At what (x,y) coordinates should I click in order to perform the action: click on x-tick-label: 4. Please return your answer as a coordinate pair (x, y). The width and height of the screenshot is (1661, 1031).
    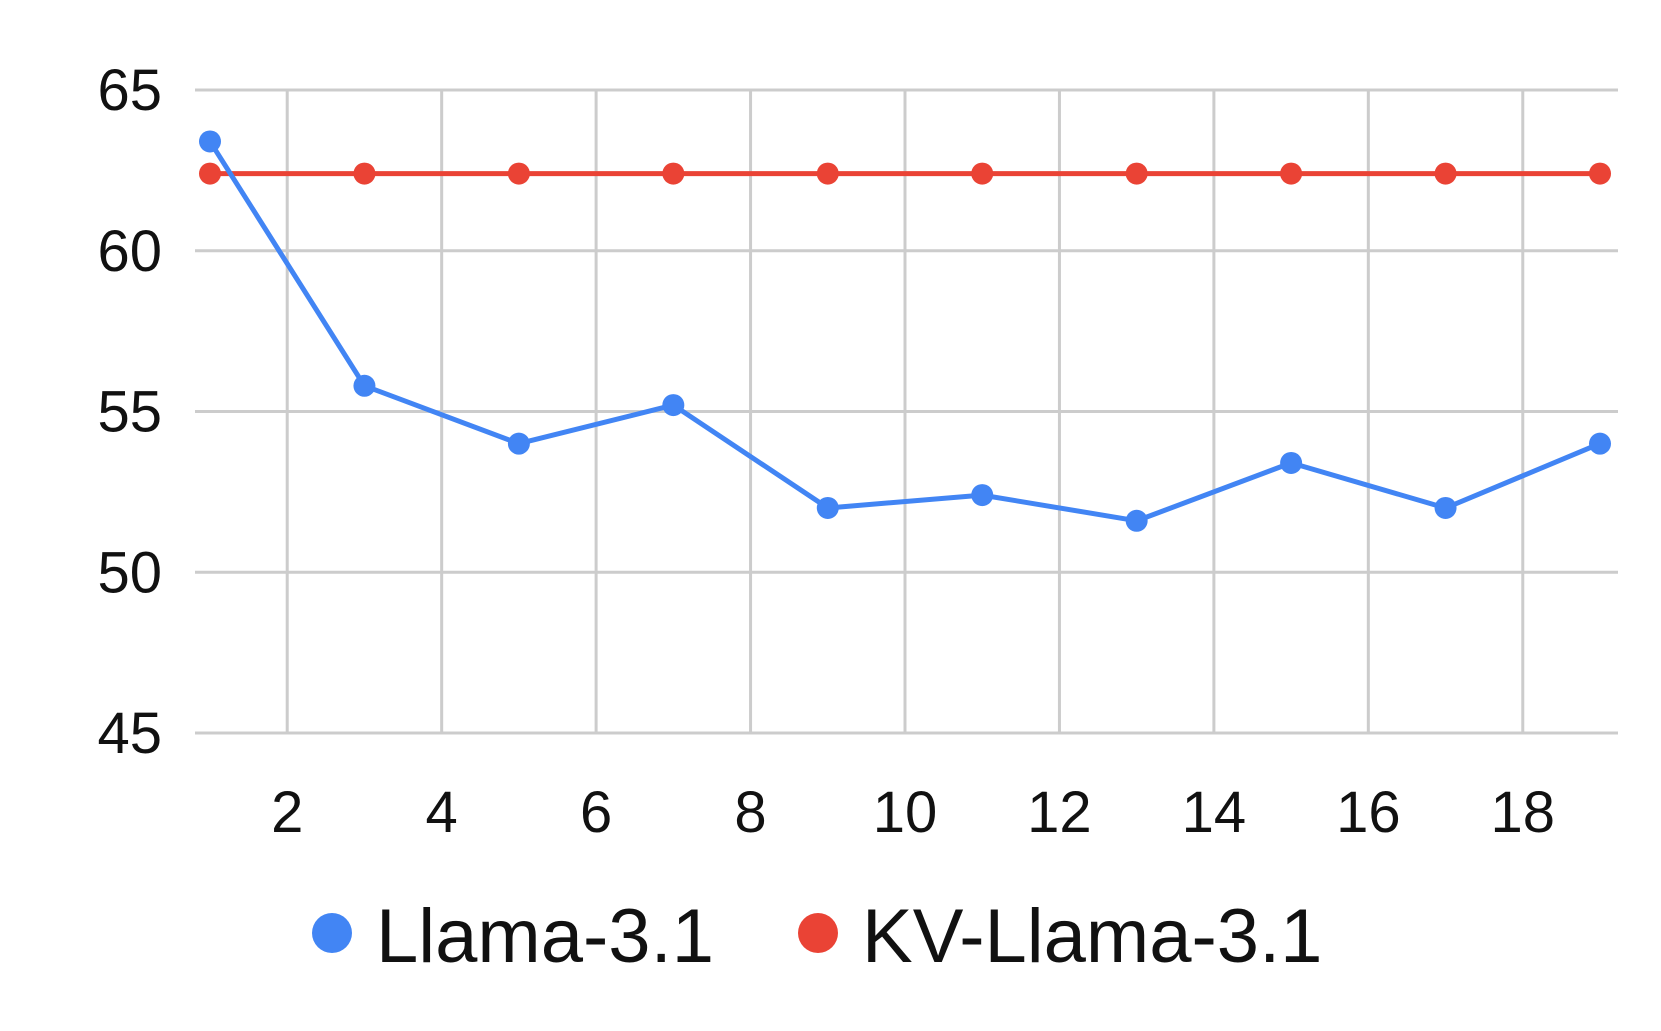
    Looking at the image, I should click on (442, 812).